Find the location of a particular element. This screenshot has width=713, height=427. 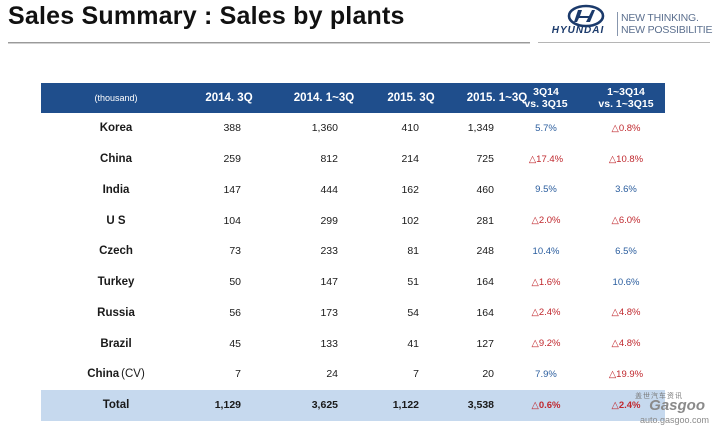

plant-name: U S is located at coordinates (116, 220).